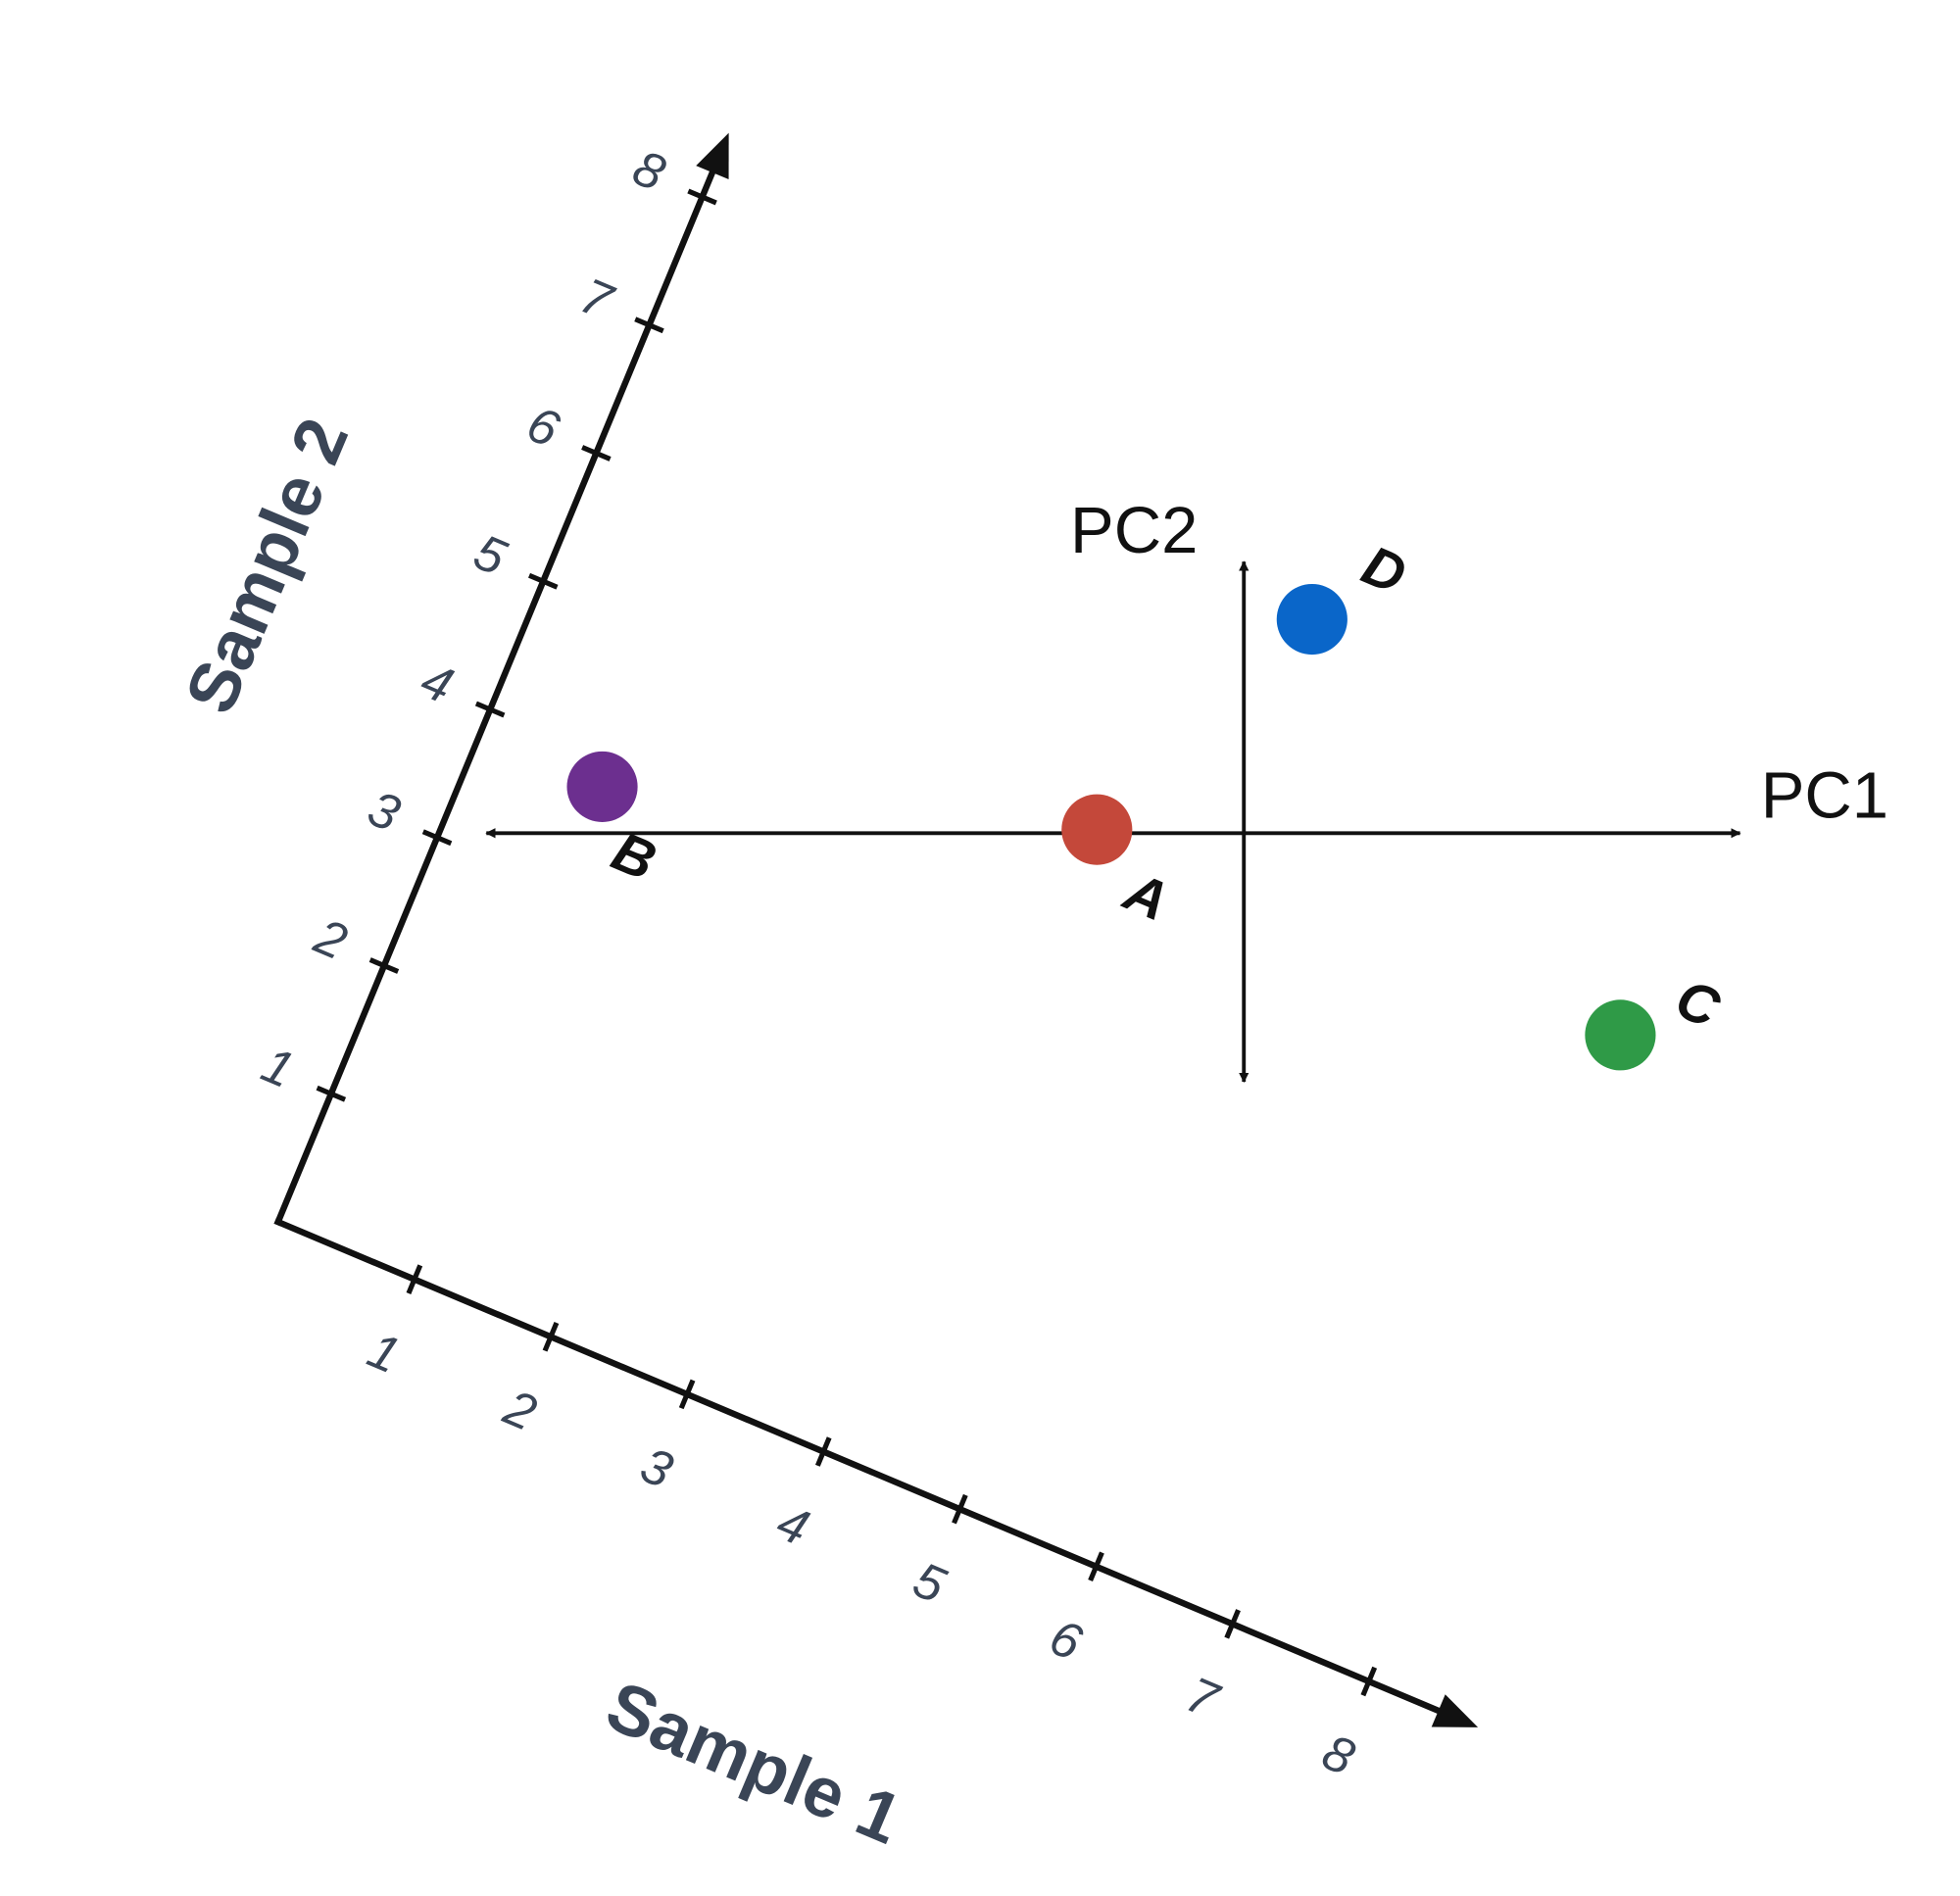  I want to click on point-label: D, so click(1383, 570).